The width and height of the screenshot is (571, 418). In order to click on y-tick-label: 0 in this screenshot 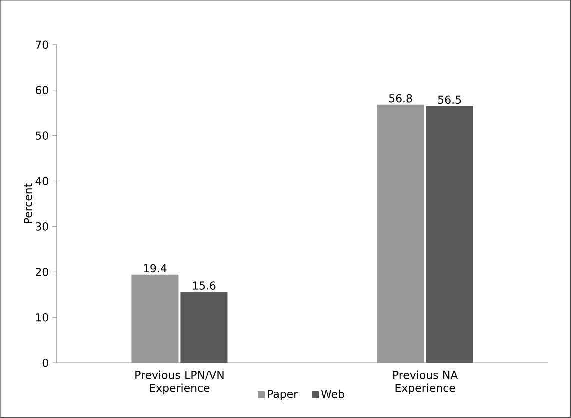, I will do `click(45, 363)`.